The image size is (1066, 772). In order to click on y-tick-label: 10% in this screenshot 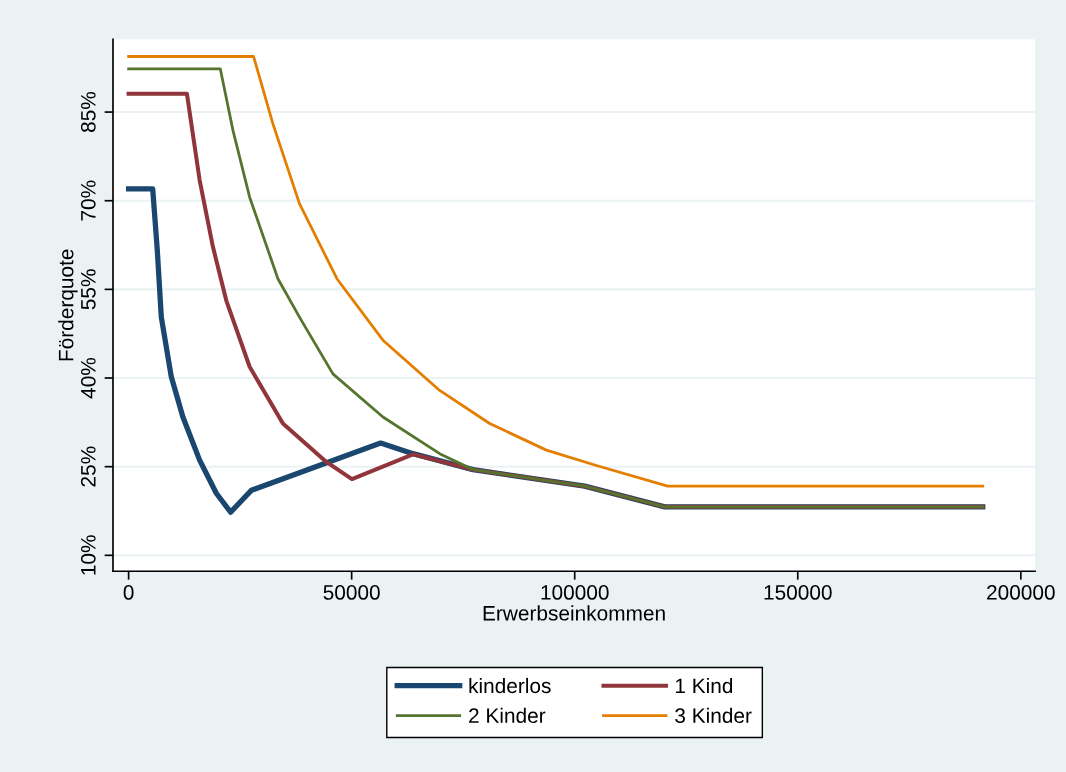, I will do `click(88, 555)`.